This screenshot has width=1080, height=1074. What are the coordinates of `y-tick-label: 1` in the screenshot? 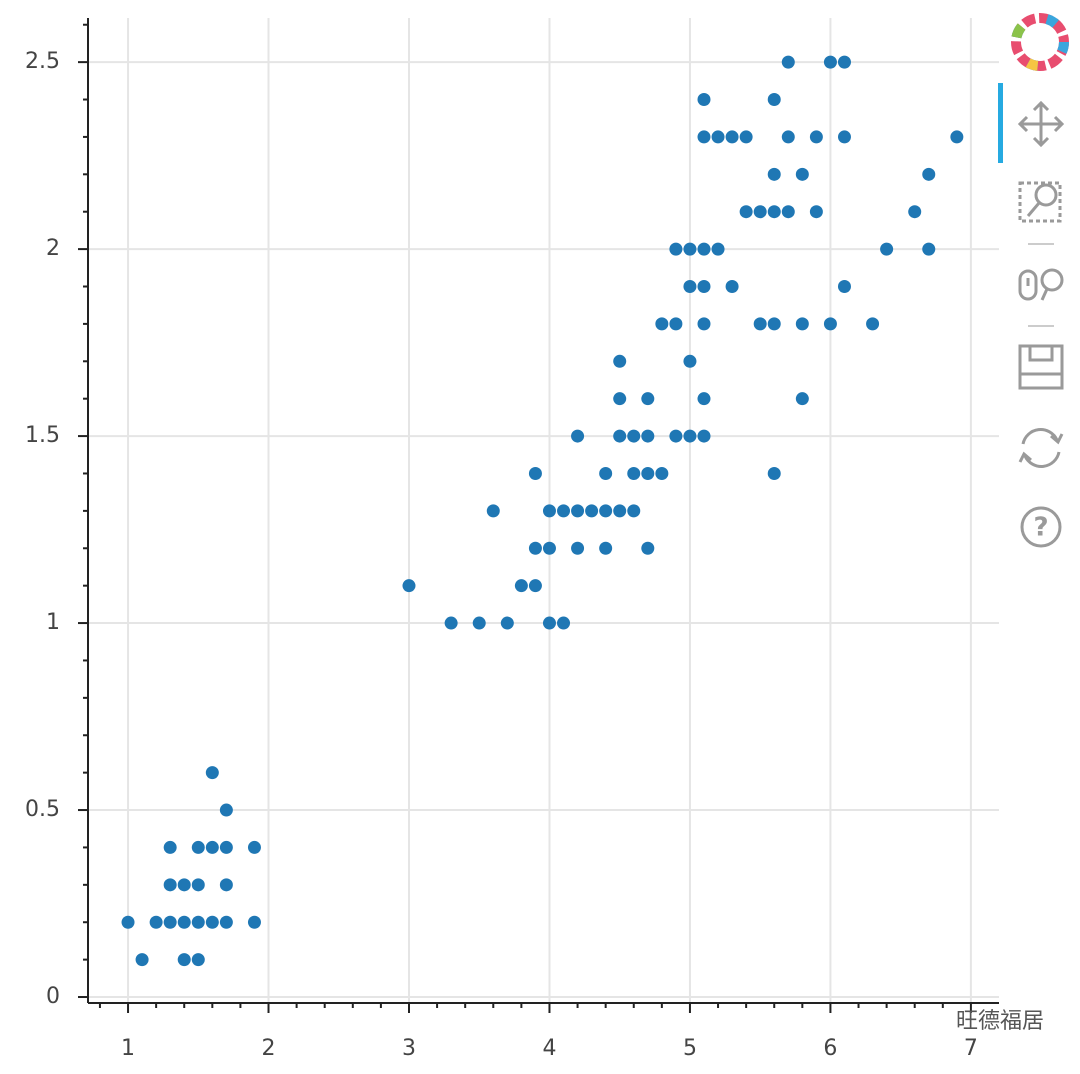 It's located at (53, 622).